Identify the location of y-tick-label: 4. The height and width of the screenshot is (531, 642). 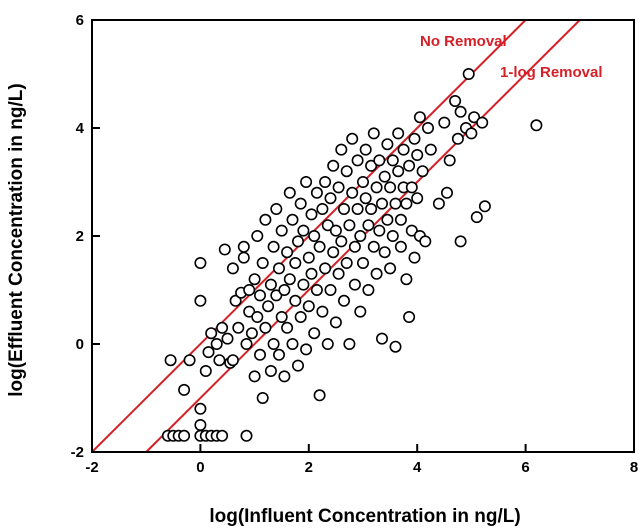
(80, 128).